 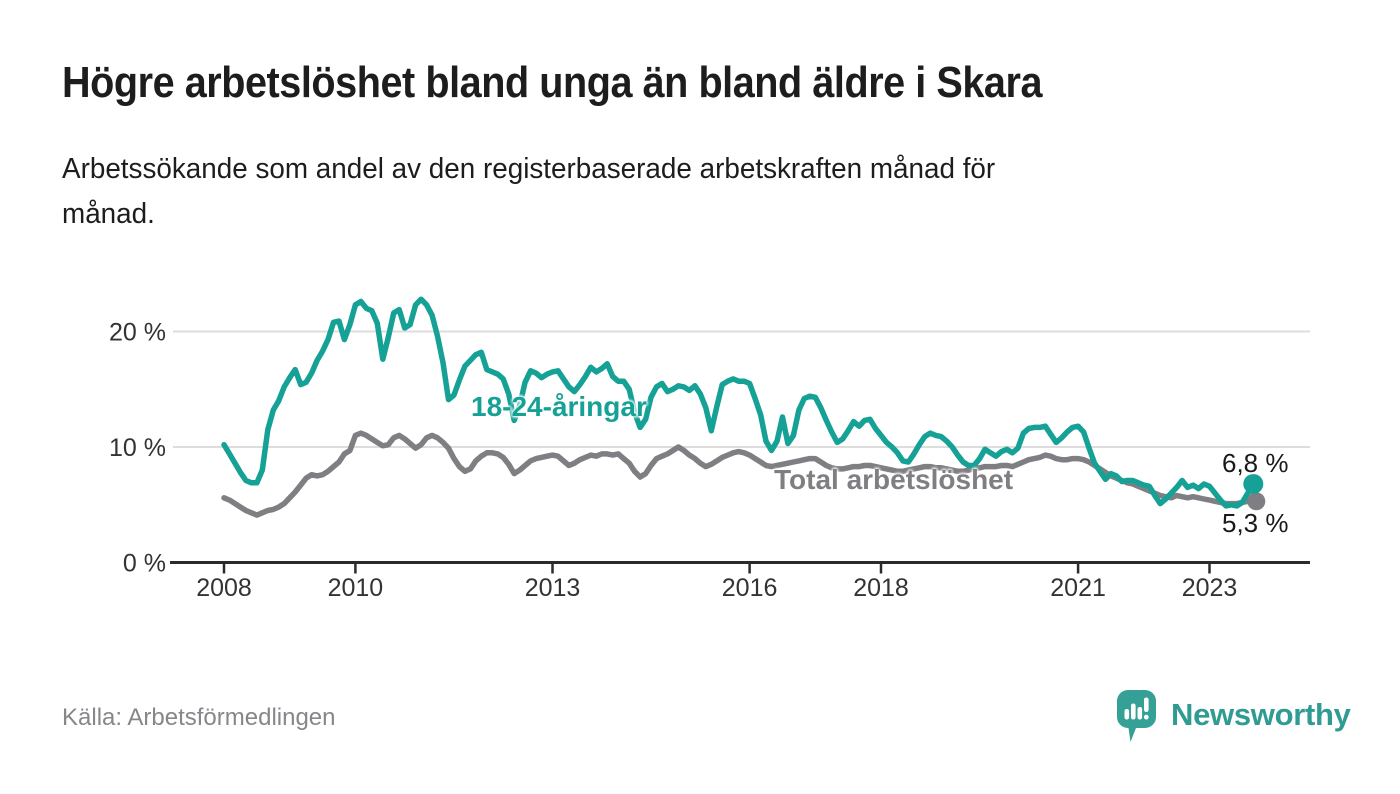 I want to click on x-tick-label-2023: 2023, so click(x=1210, y=588).